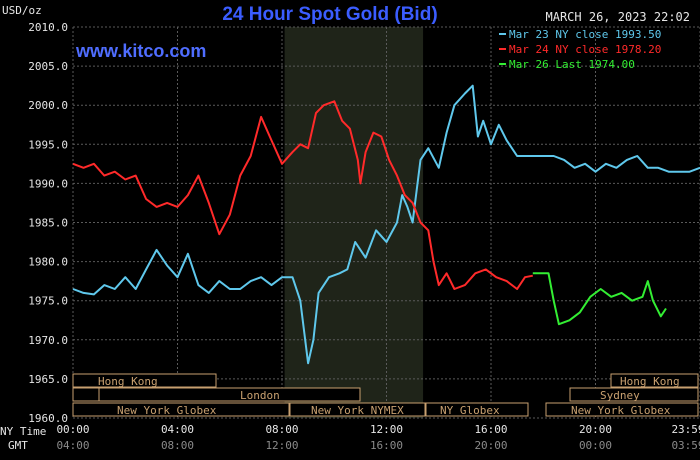 This screenshot has height=460, width=700. Describe the element at coordinates (72, 445) in the screenshot. I see `x-tick-label-gmt: 04:00` at that location.